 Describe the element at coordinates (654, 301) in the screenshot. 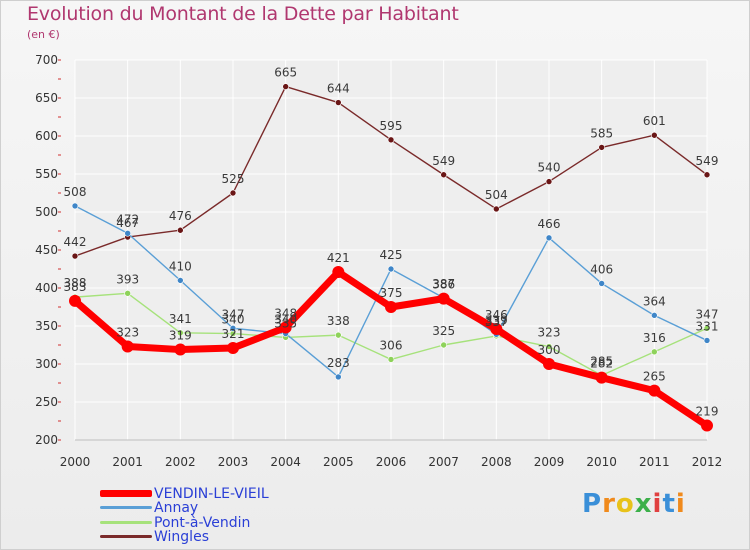

I see `data-label: 364` at that location.